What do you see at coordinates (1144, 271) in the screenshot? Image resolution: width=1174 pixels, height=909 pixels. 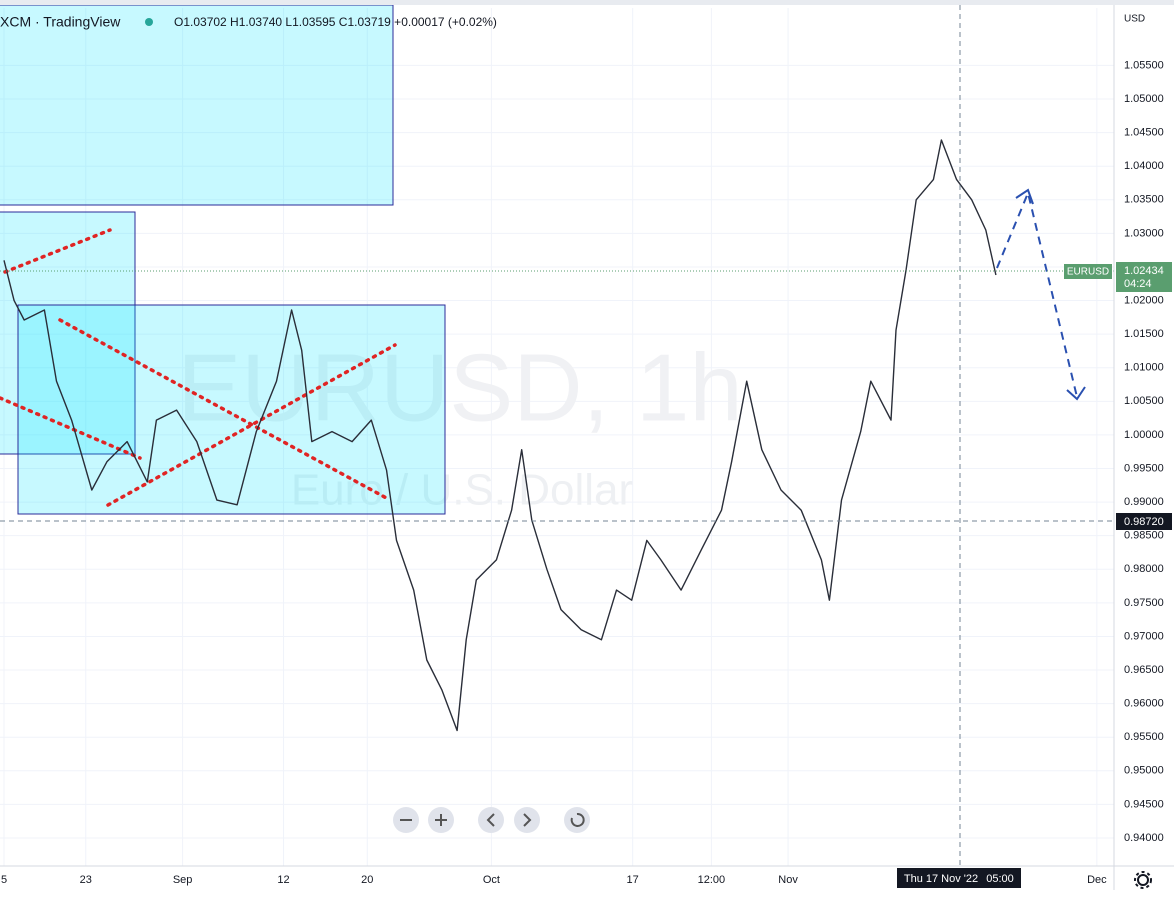 I see `last-price: 1.02434` at bounding box center [1144, 271].